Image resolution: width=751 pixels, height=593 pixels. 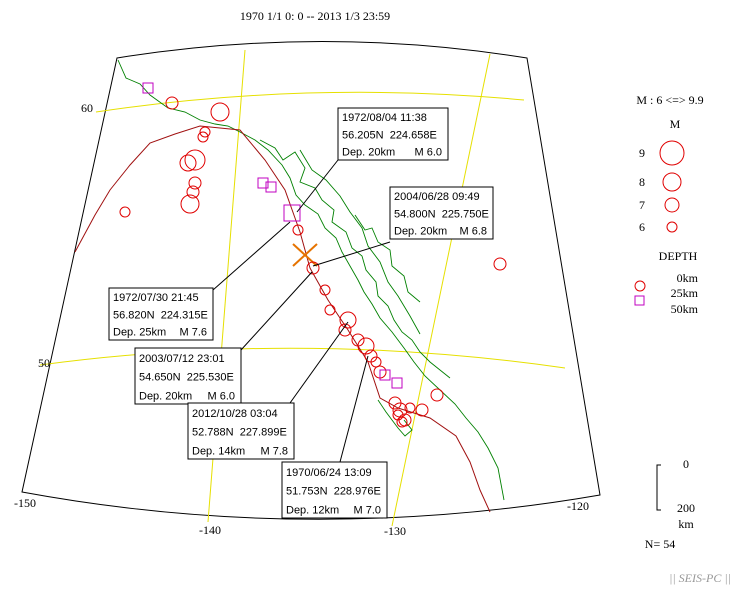 I want to click on lon-label: -140, so click(x=210, y=530).